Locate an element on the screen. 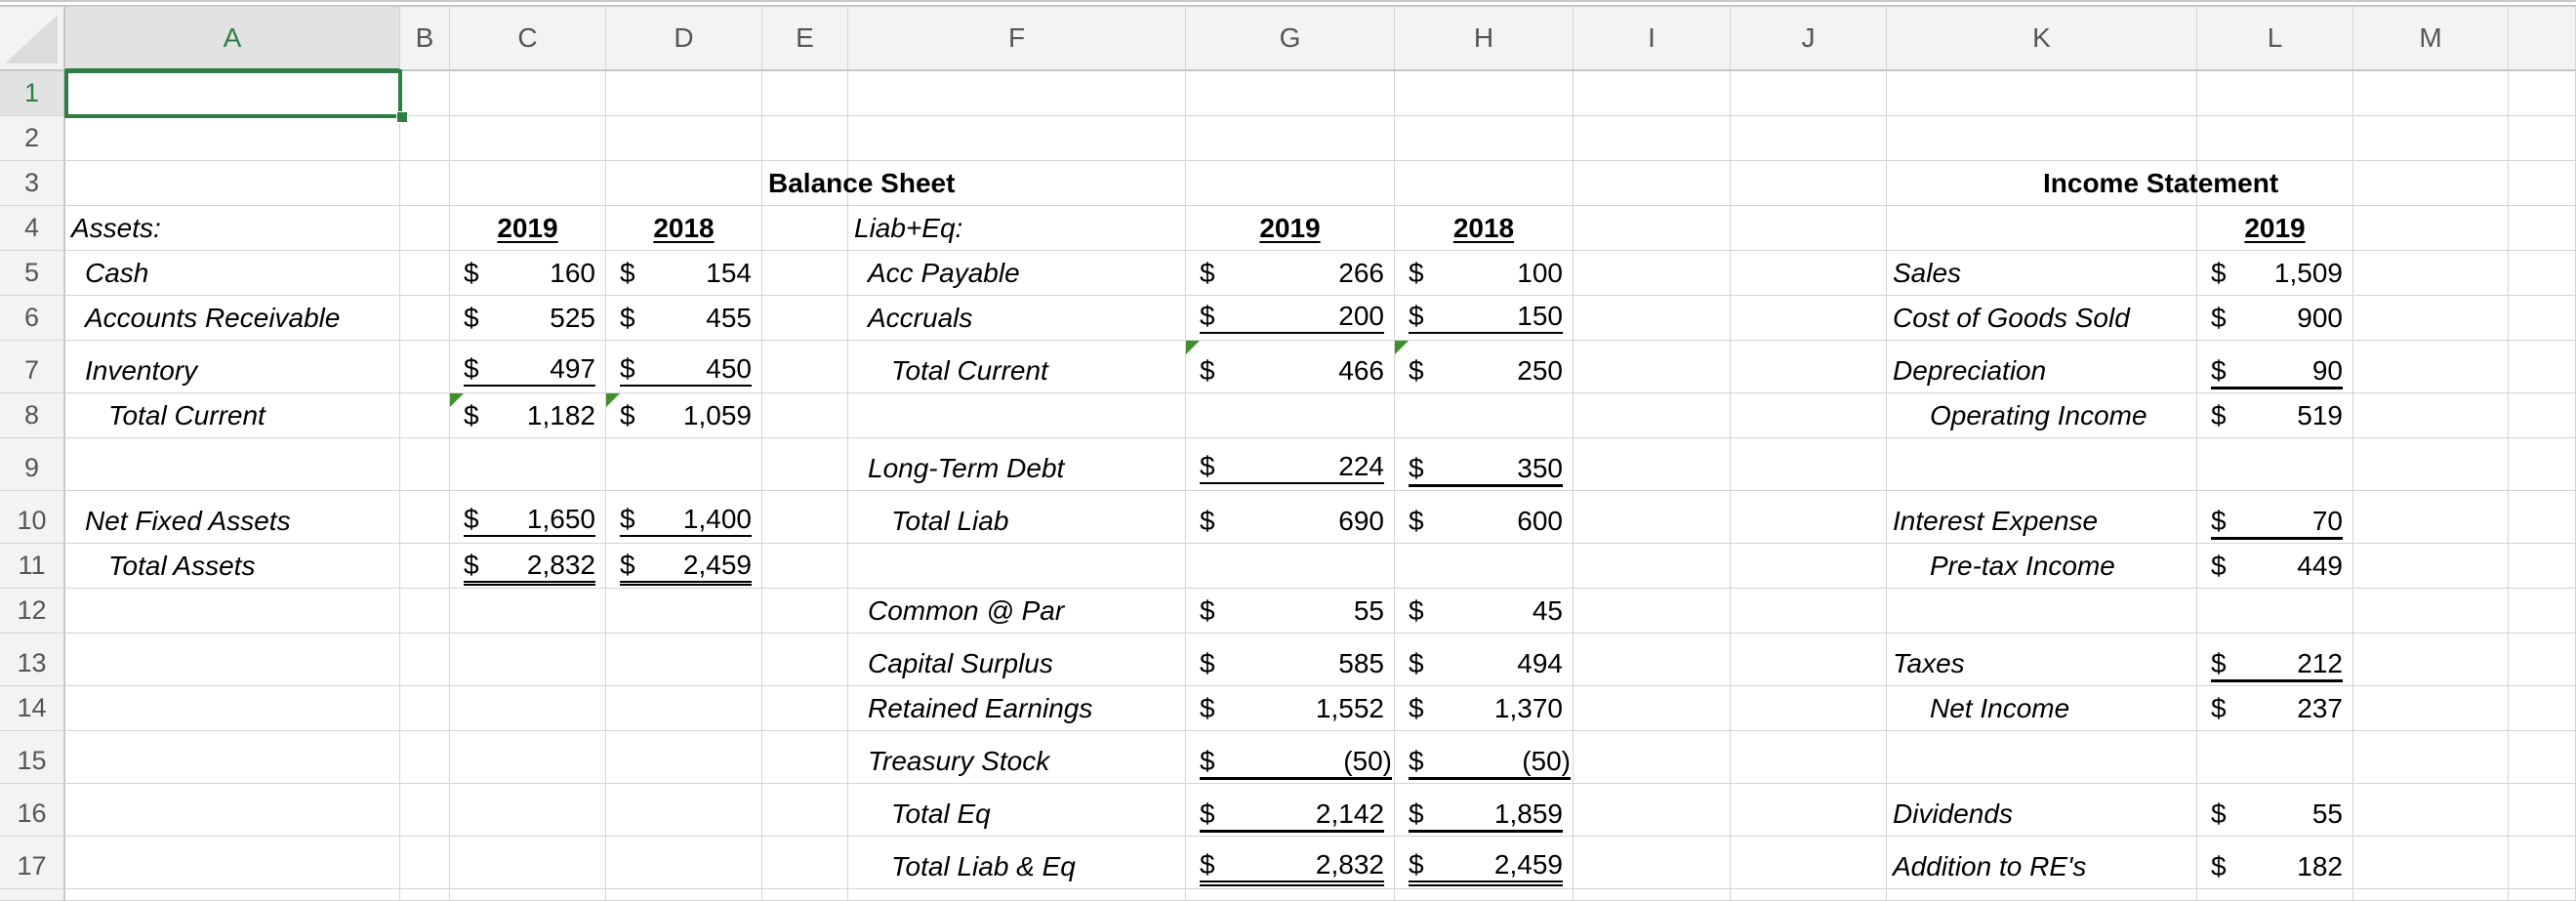 The width and height of the screenshot is (2576, 901). cell-n4 is located at coordinates (2542, 228).